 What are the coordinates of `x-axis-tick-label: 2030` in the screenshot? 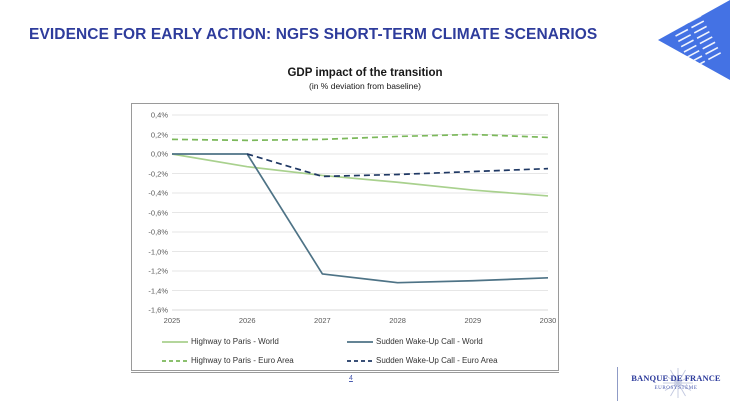 It's located at (548, 320).